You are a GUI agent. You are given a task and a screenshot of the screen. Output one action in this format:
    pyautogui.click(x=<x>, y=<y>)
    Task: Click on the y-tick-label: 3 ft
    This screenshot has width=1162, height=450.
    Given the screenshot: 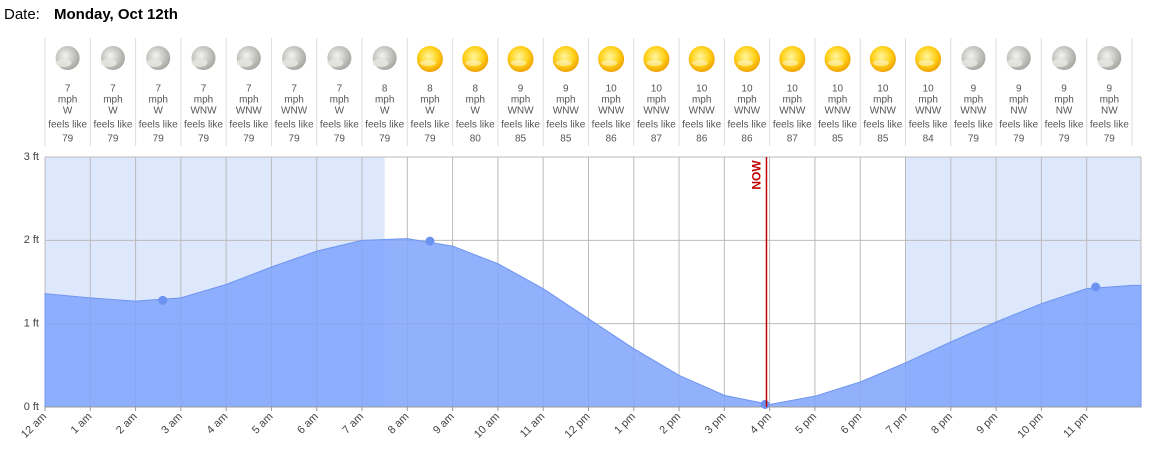 What is the action you would take?
    pyautogui.click(x=31, y=157)
    